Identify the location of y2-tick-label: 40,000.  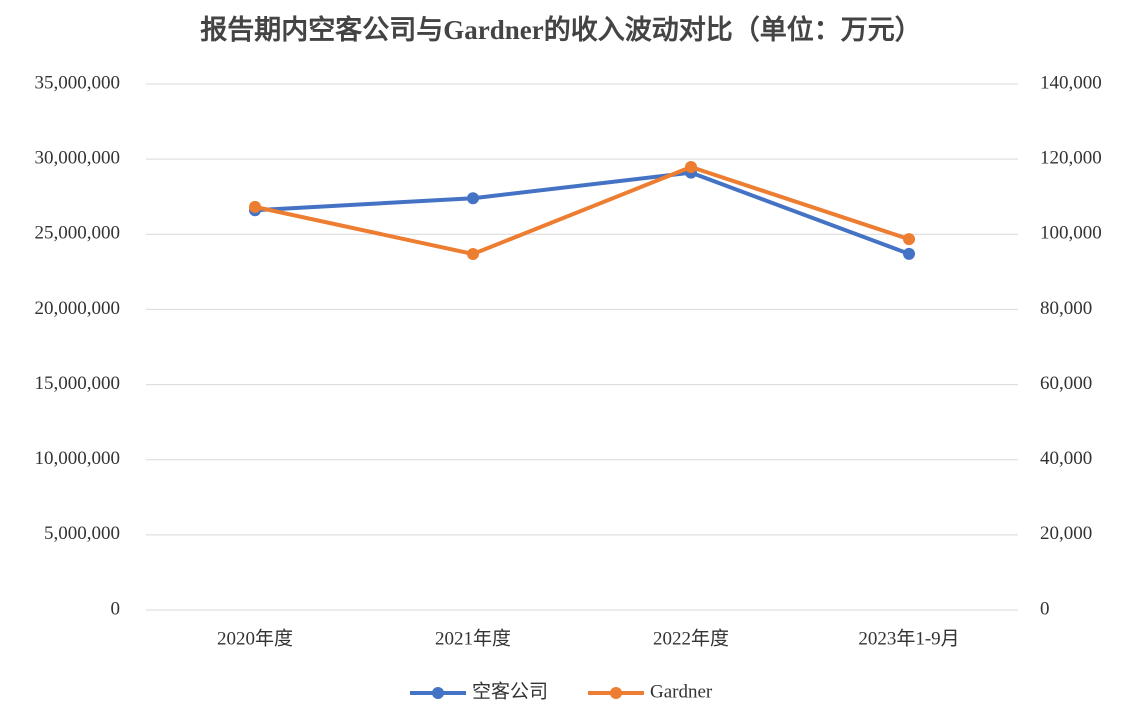
(1066, 458).